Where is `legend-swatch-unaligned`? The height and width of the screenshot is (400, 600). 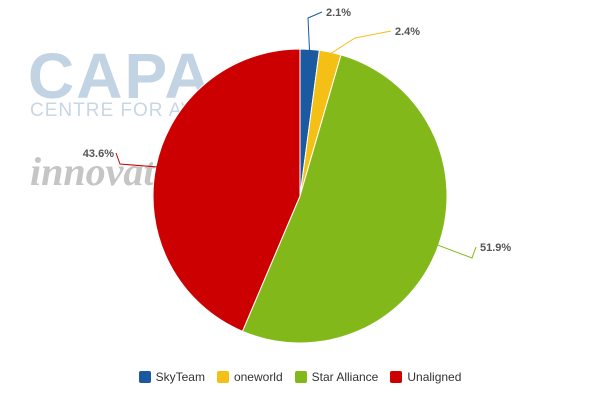
legend-swatch-unaligned is located at coordinates (396, 377).